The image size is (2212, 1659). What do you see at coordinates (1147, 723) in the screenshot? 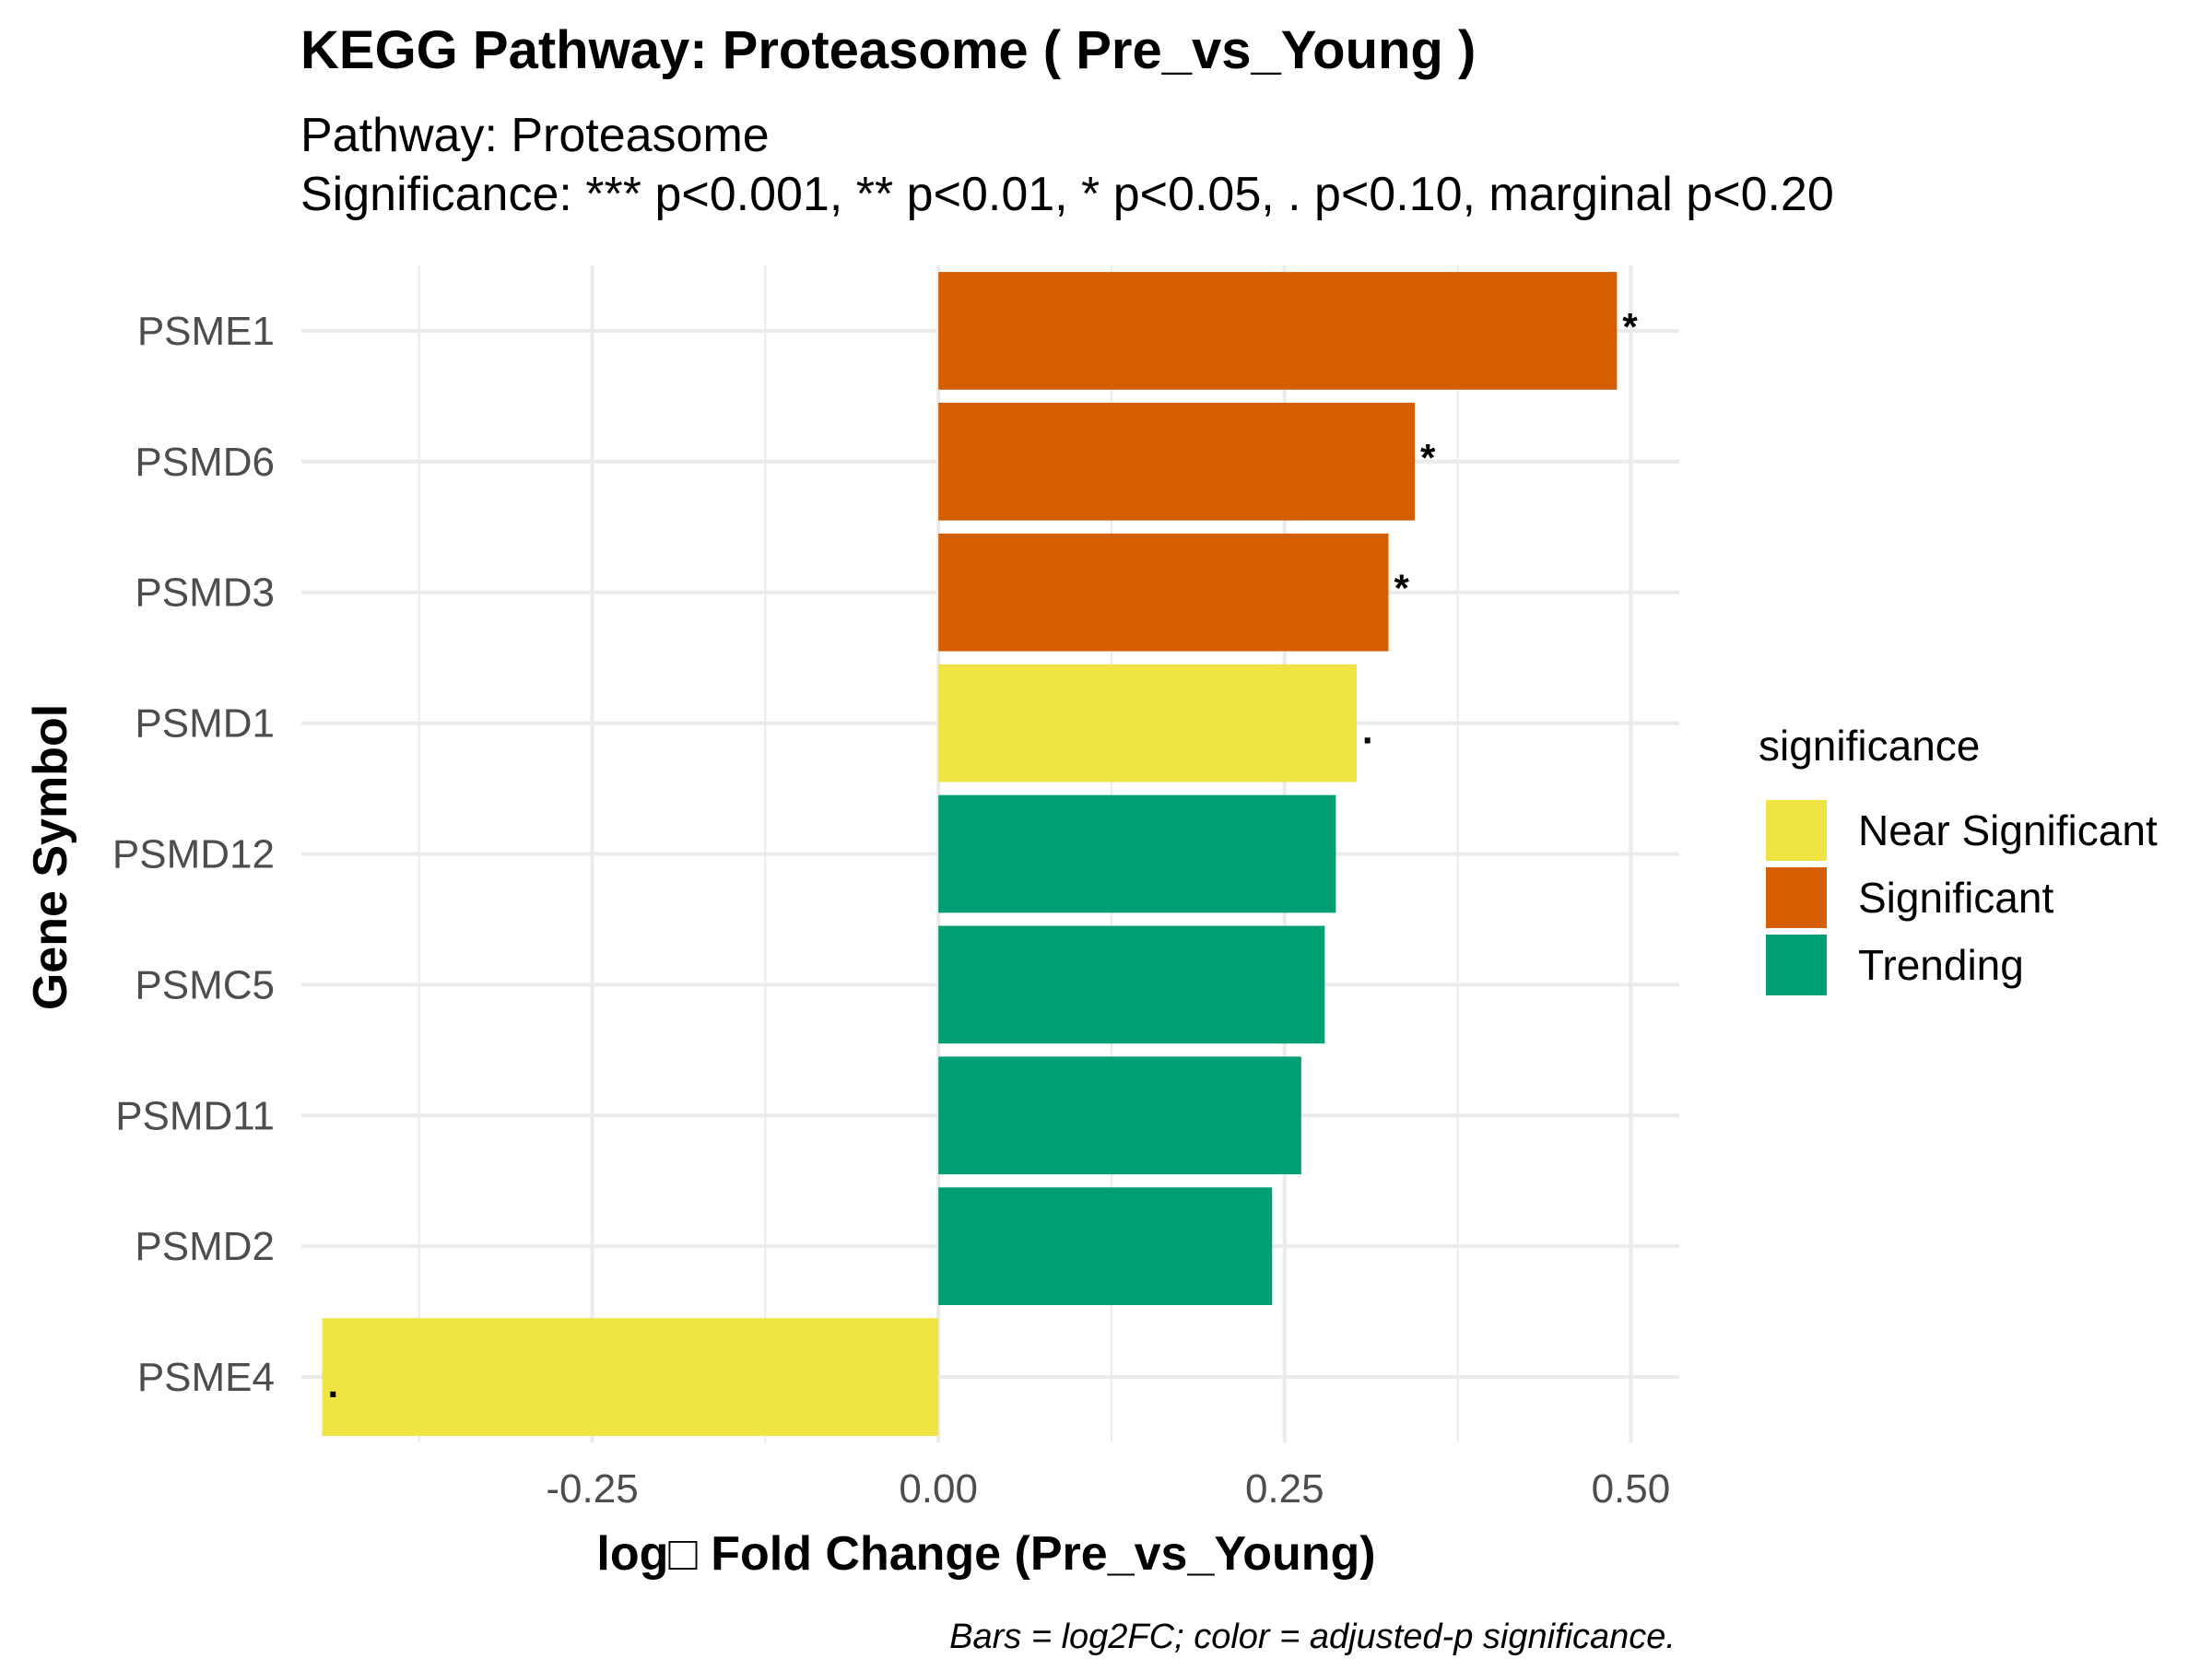
I see `bar-psmd1` at bounding box center [1147, 723].